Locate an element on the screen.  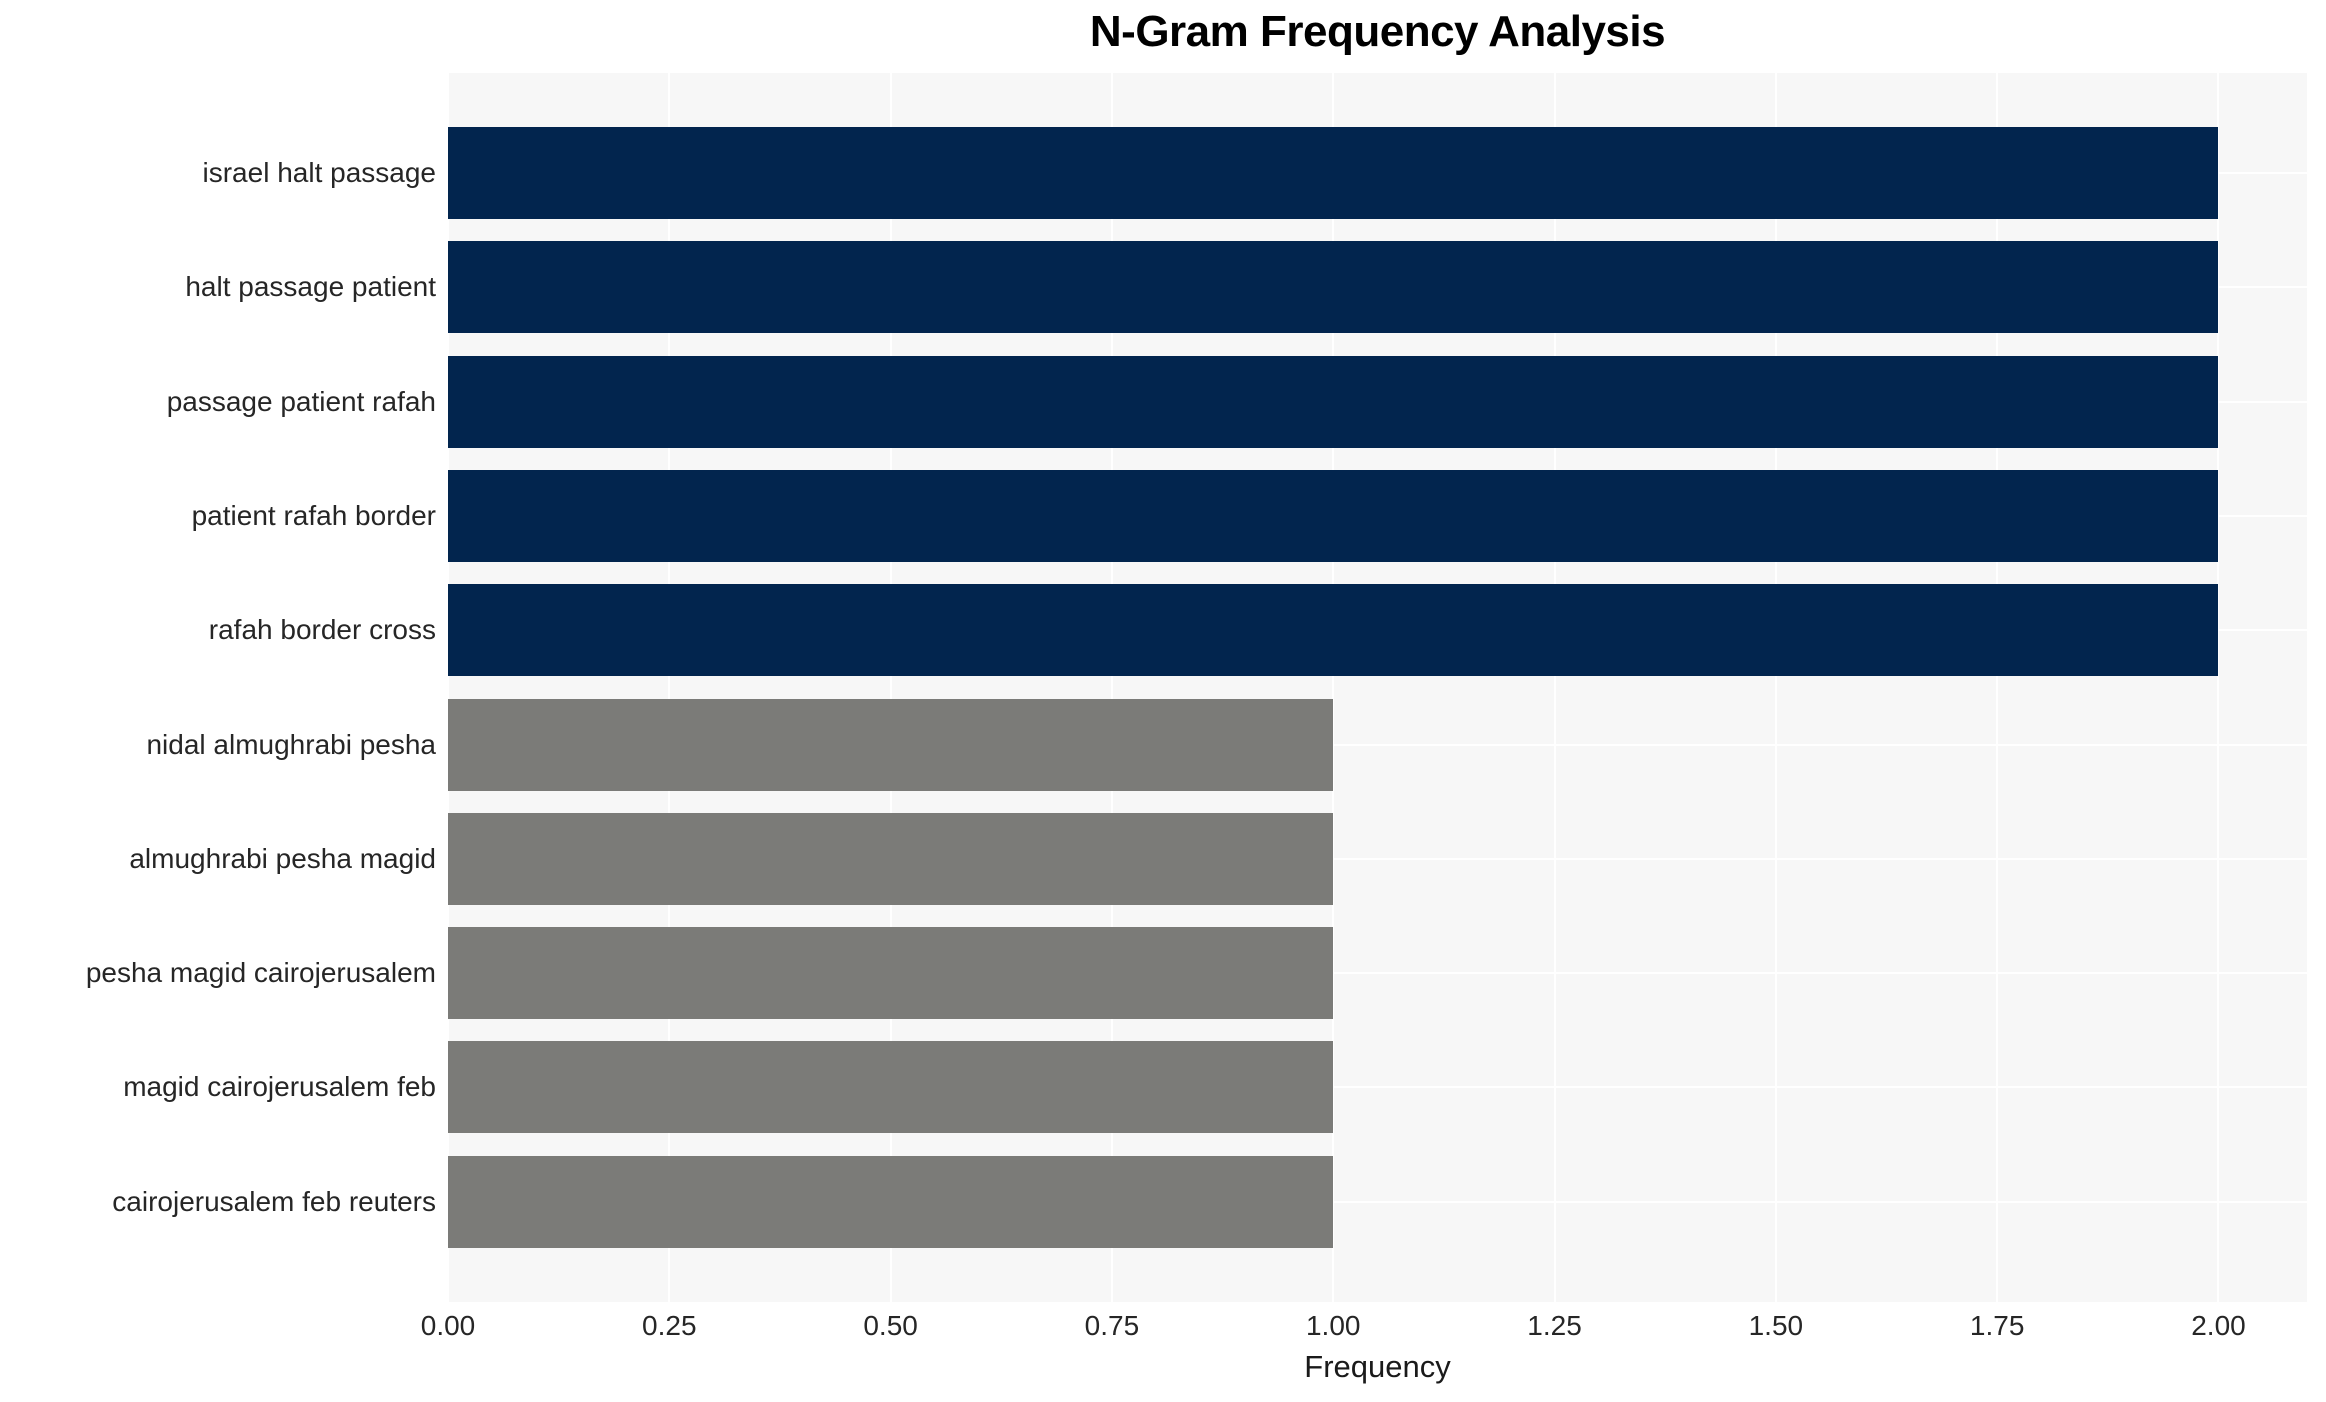
x-tick-label: 0.00 is located at coordinates (448, 1325).